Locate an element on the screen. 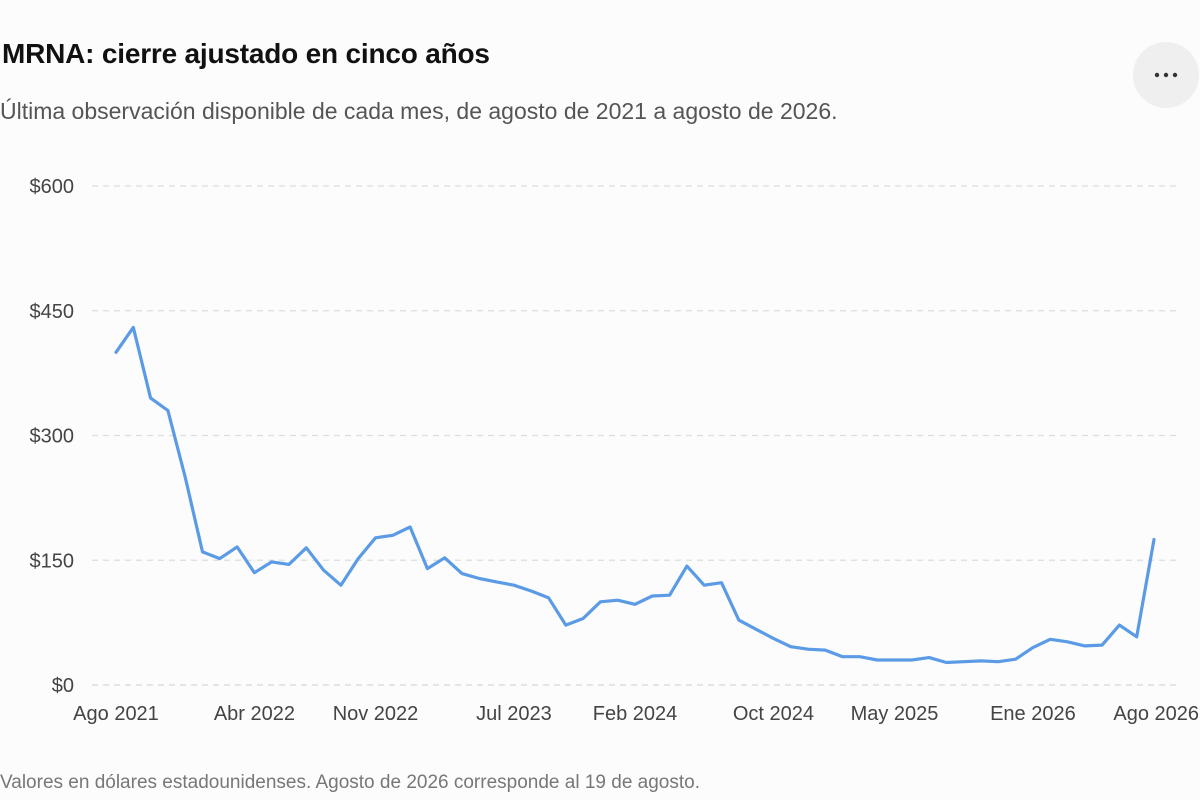 This screenshot has width=1200, height=800. x-tick-label: Abr 2022 is located at coordinates (254, 714).